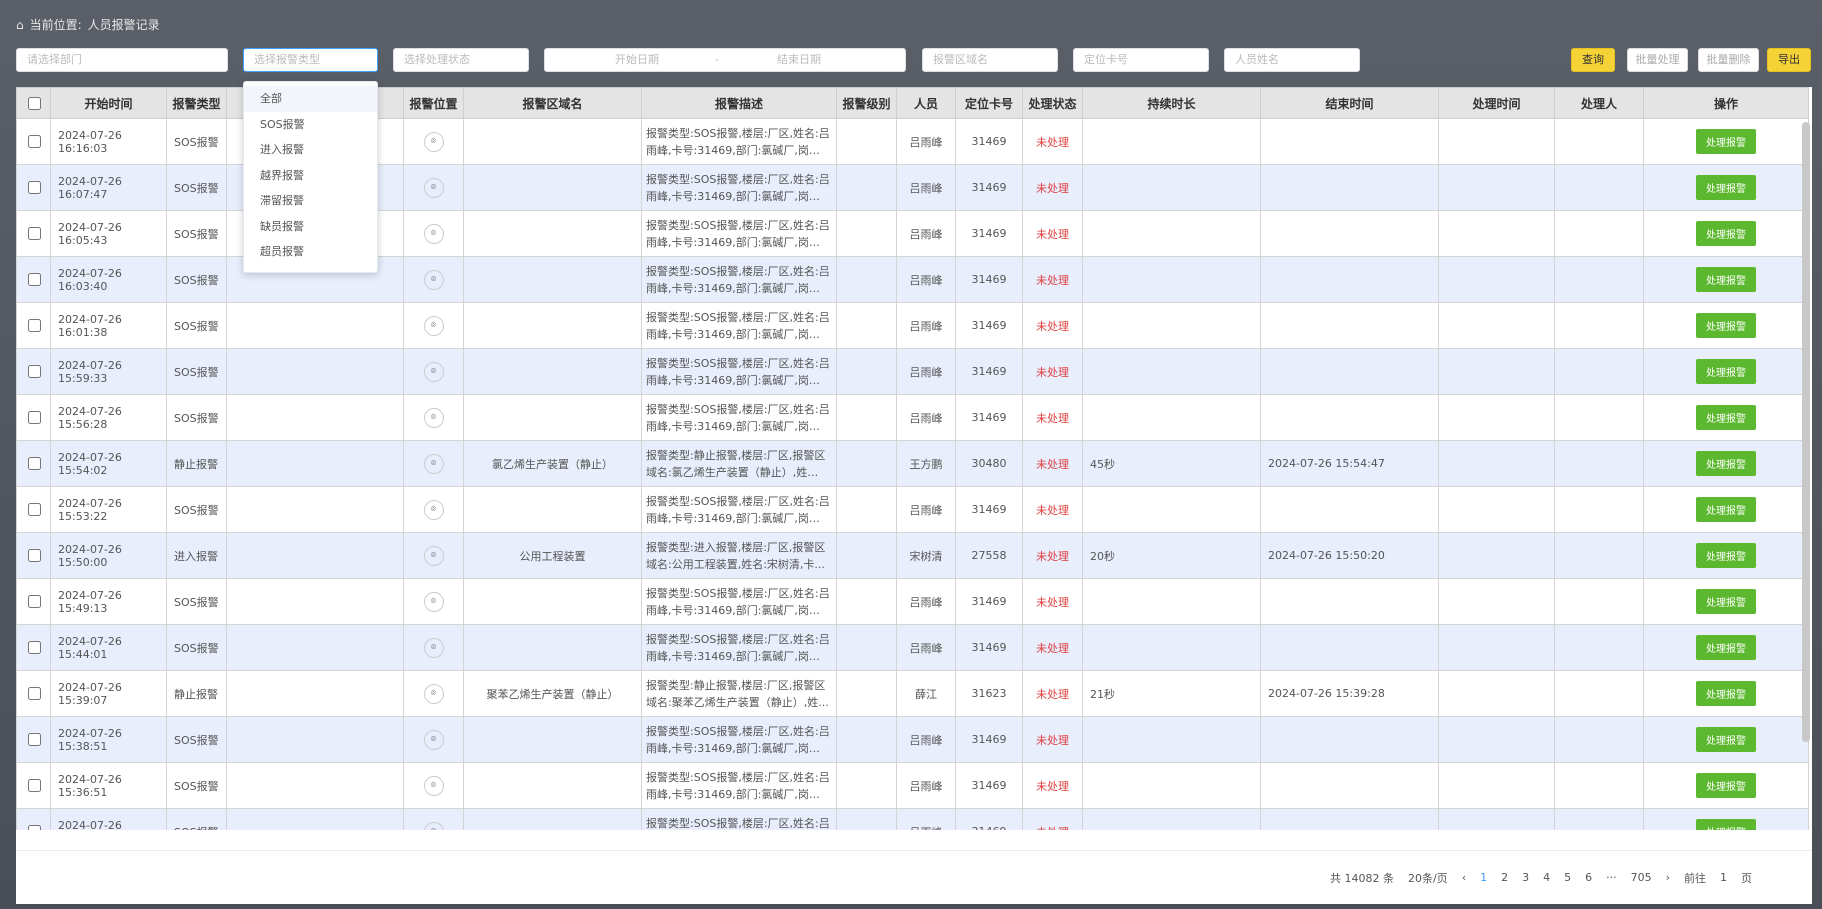 This screenshot has width=1822, height=909. I want to click on page-number: 705, so click(1641, 877).